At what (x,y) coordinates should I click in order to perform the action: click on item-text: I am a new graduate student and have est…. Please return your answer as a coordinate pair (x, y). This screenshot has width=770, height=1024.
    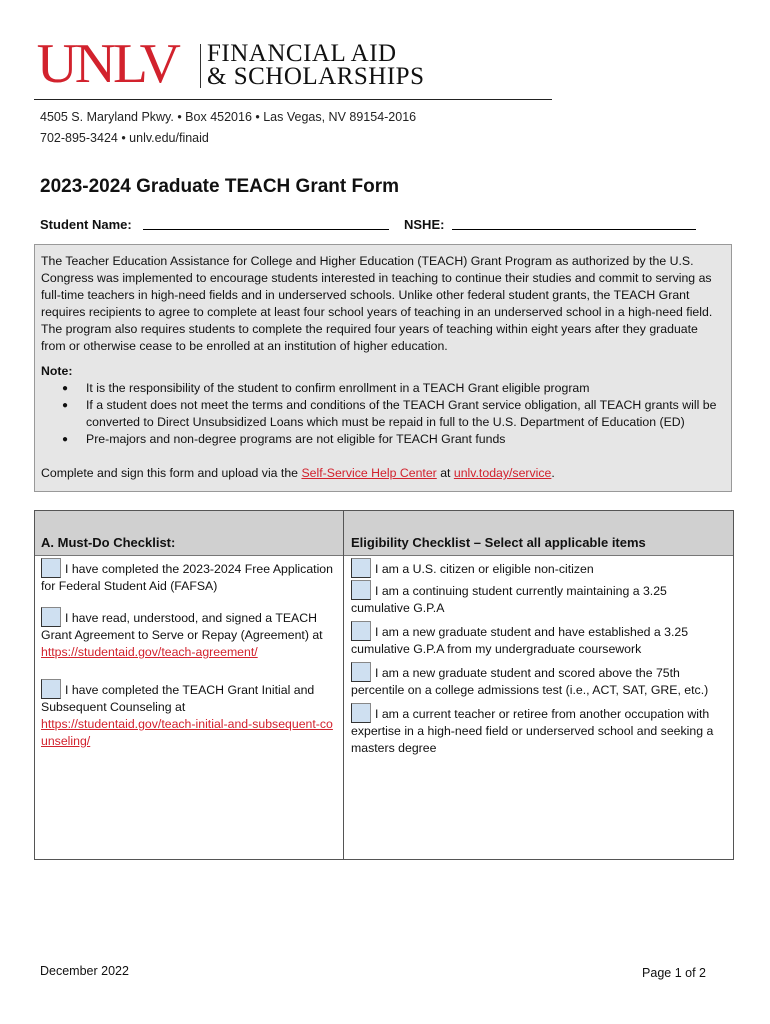
    Looking at the image, I should click on (520, 640).